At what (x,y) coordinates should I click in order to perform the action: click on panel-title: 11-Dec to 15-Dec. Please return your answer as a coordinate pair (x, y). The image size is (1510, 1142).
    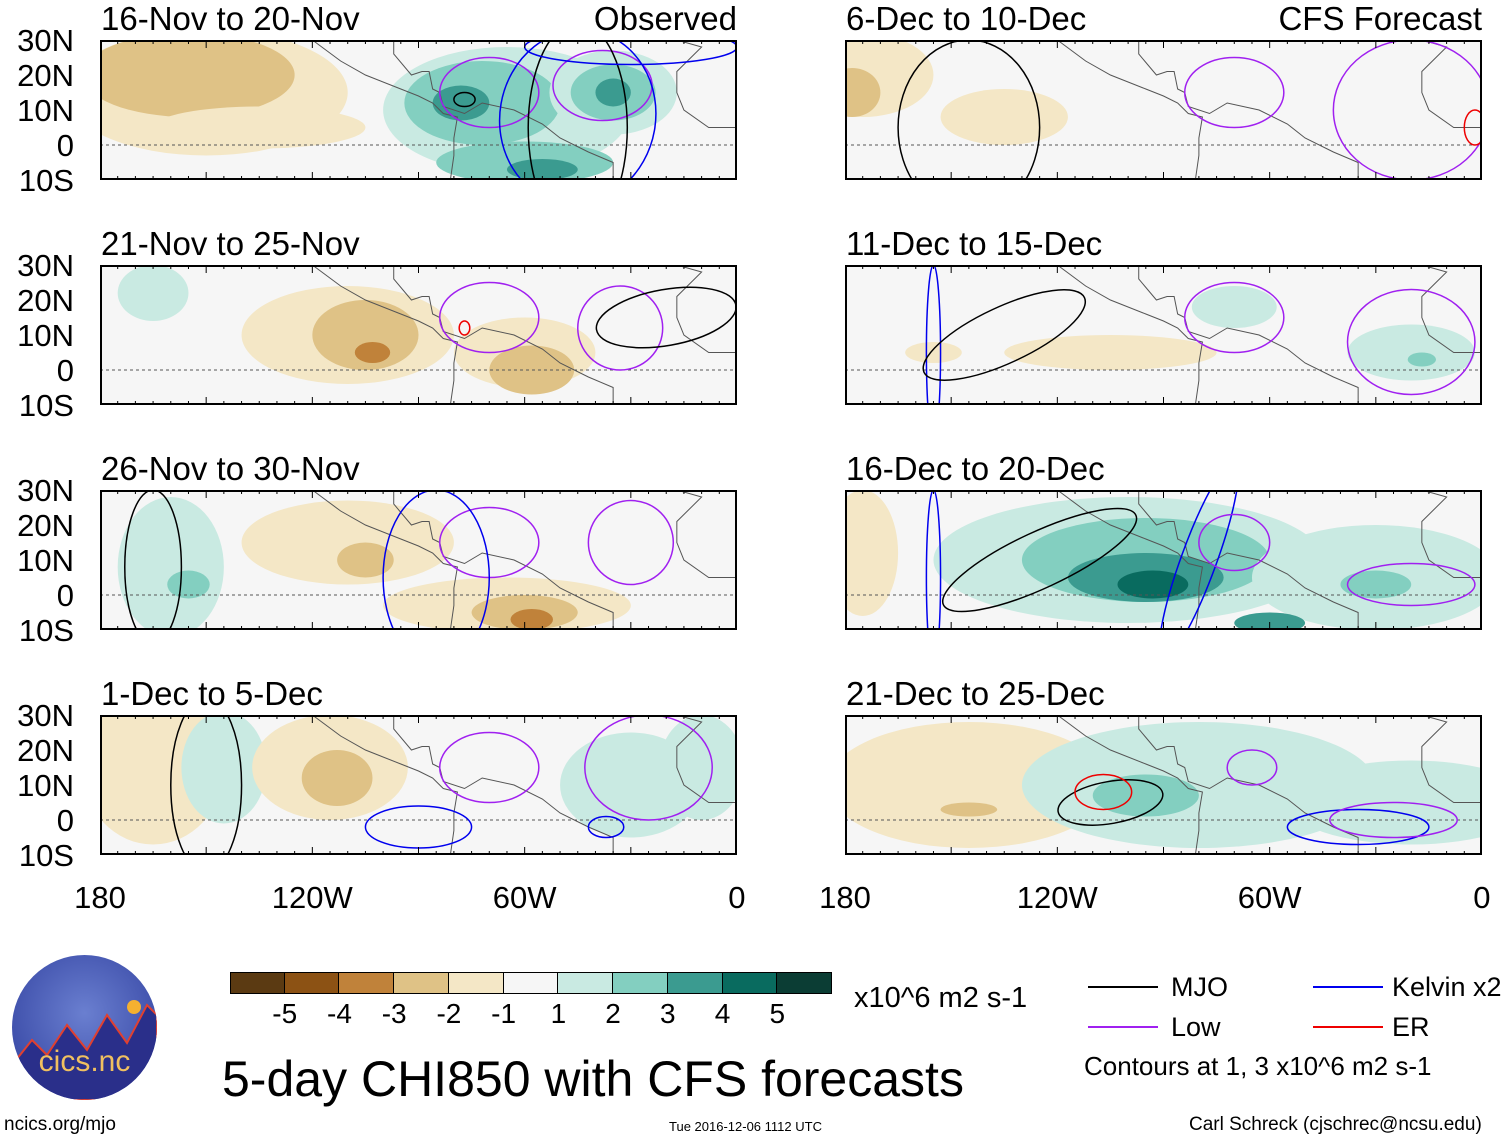
    Looking at the image, I should click on (974, 243).